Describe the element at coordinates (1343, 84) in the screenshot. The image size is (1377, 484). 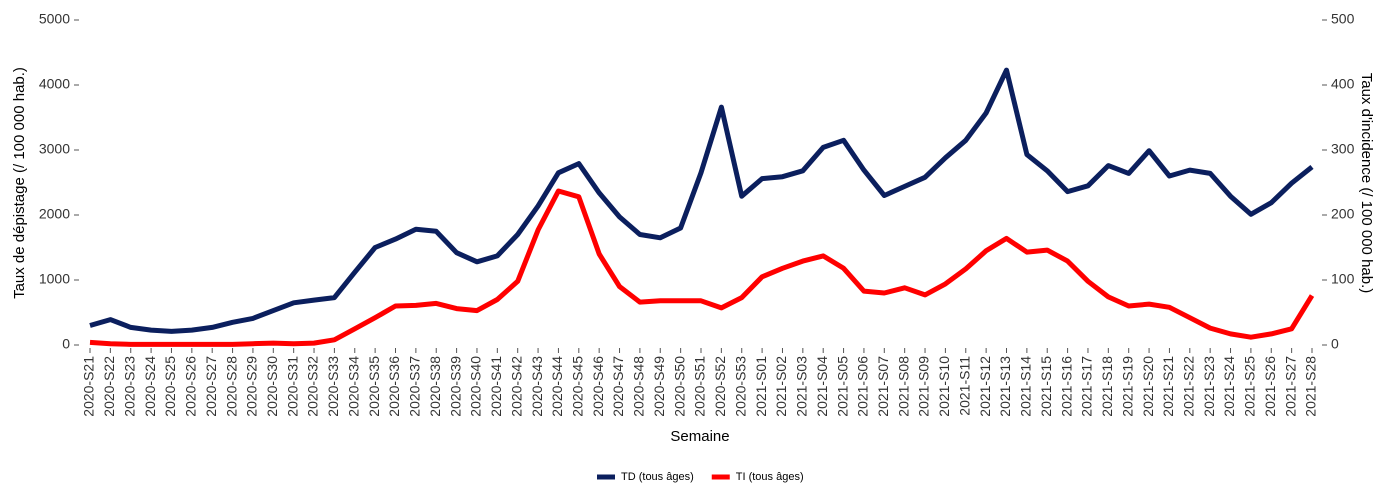
I see `y2-tick-label: 400` at that location.